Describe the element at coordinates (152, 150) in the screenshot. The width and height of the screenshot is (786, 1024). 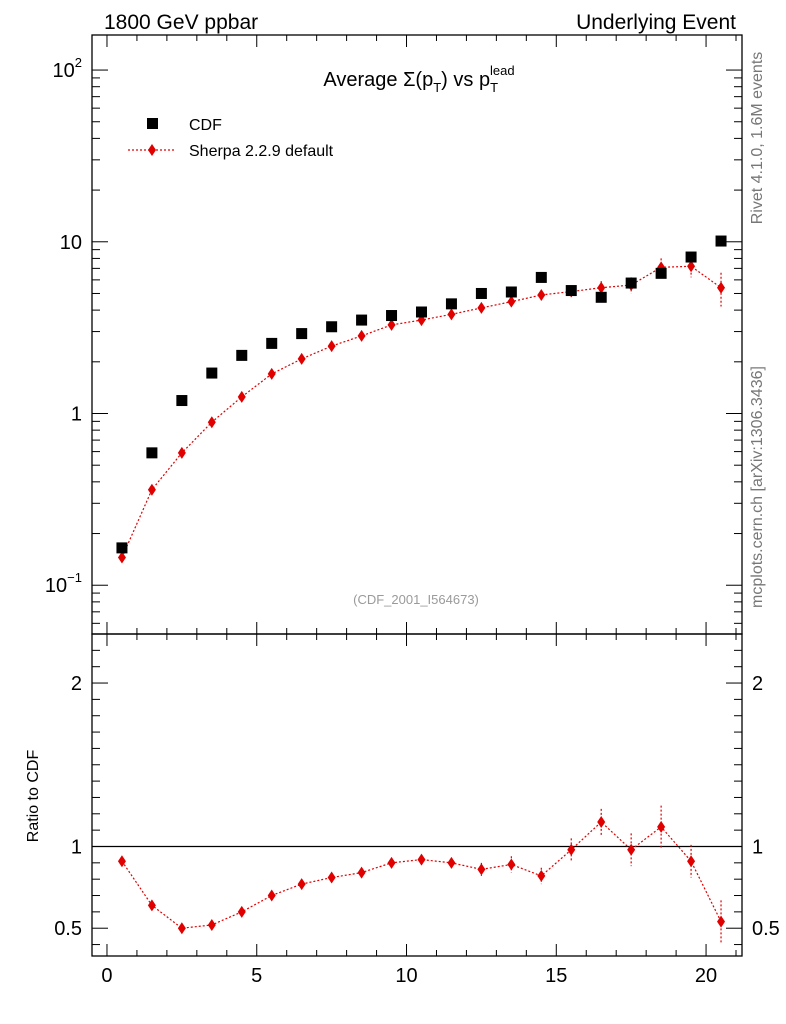
I see `legend-sherpa-marker` at that location.